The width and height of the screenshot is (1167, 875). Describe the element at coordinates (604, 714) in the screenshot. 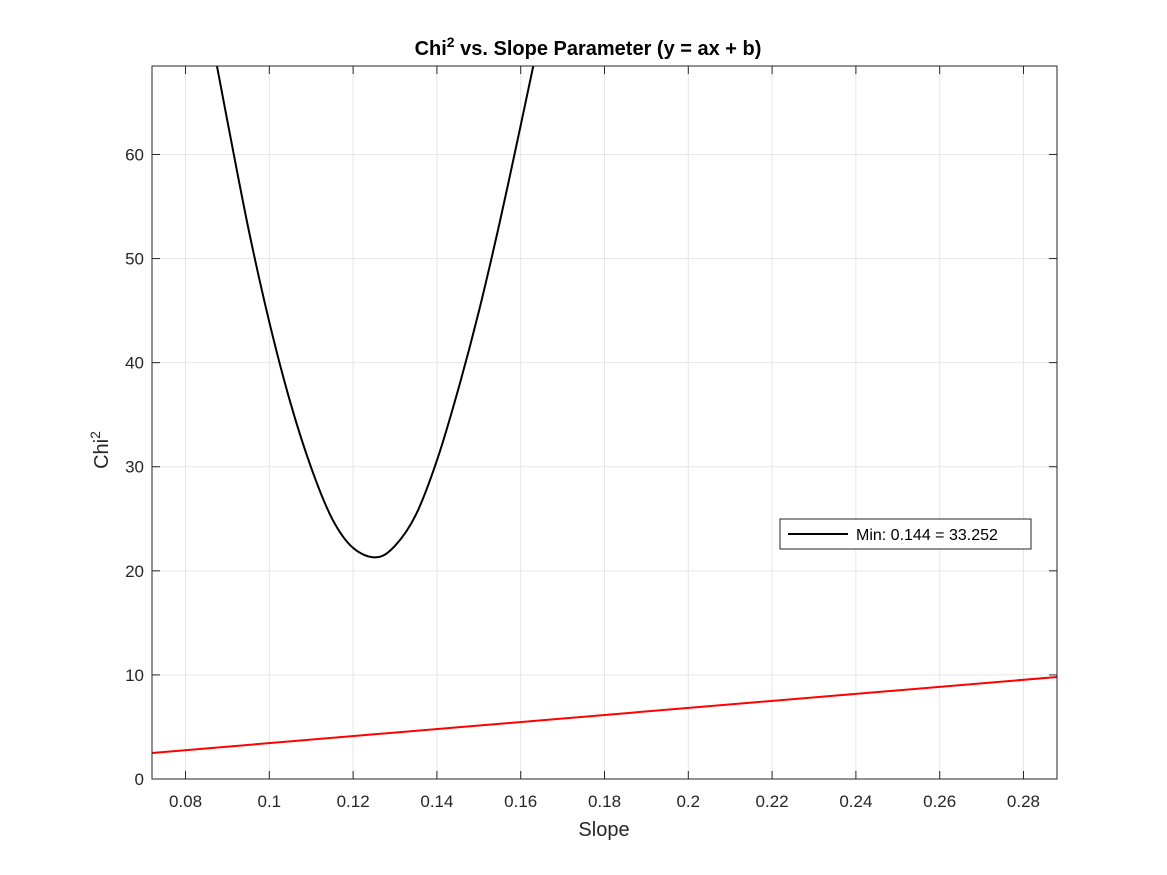

I see `series-red-line` at that location.